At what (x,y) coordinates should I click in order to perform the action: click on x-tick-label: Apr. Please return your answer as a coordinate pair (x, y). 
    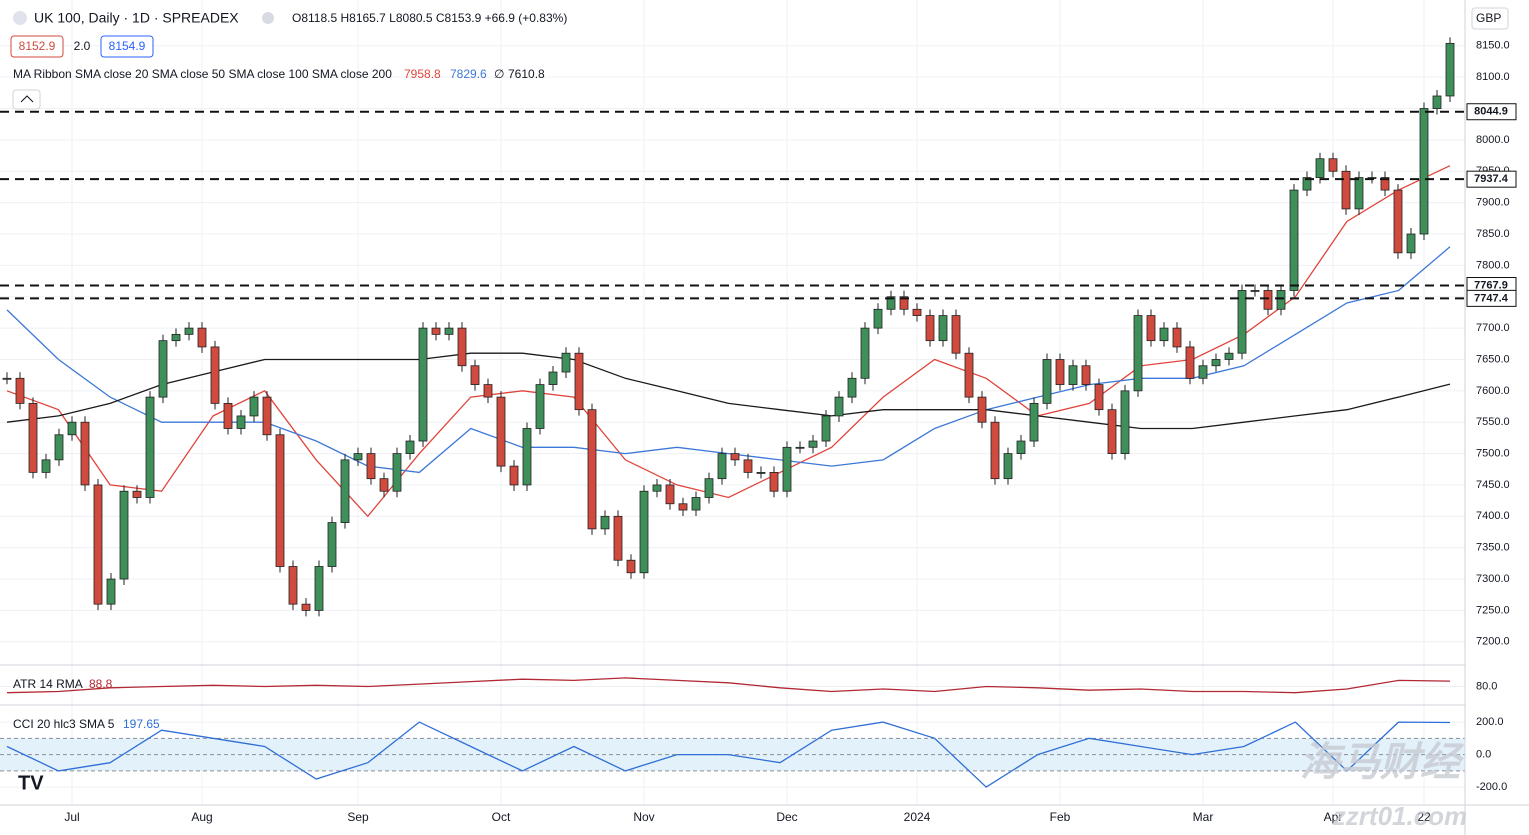
    Looking at the image, I should click on (1333, 817).